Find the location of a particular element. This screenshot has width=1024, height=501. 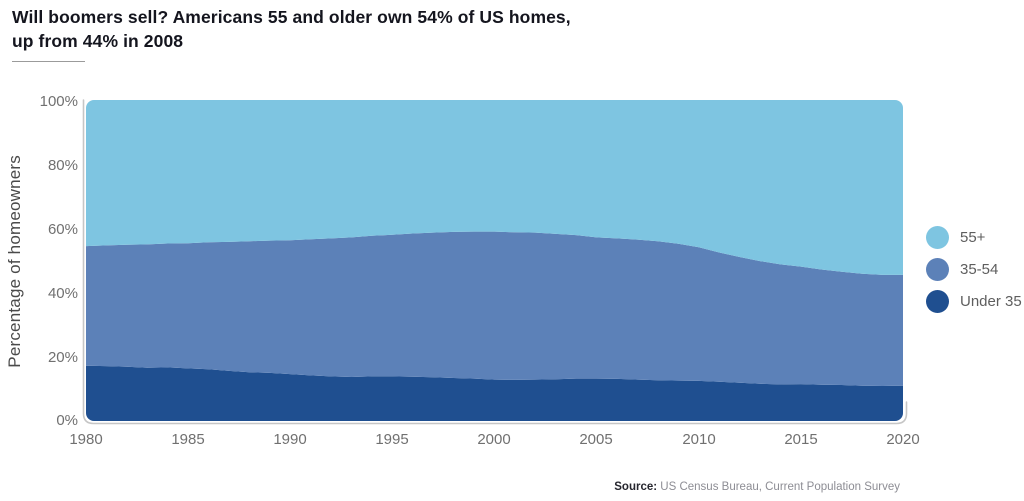

y-tick-20: 20% is located at coordinates (62, 357).